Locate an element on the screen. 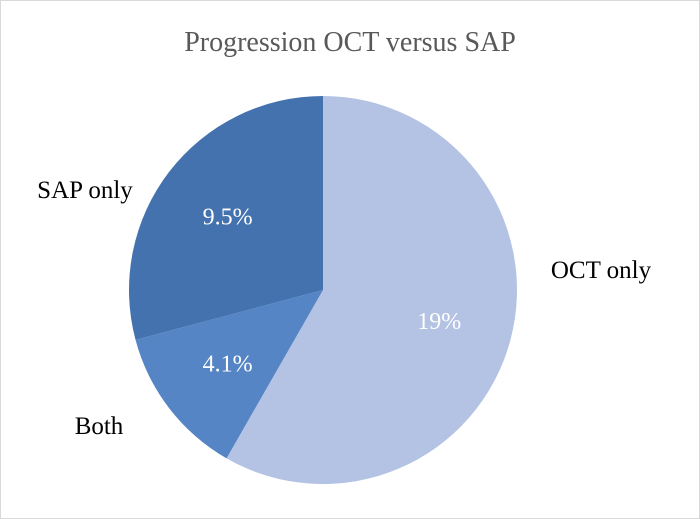  pie-slice-sap-only is located at coordinates (225, 218).